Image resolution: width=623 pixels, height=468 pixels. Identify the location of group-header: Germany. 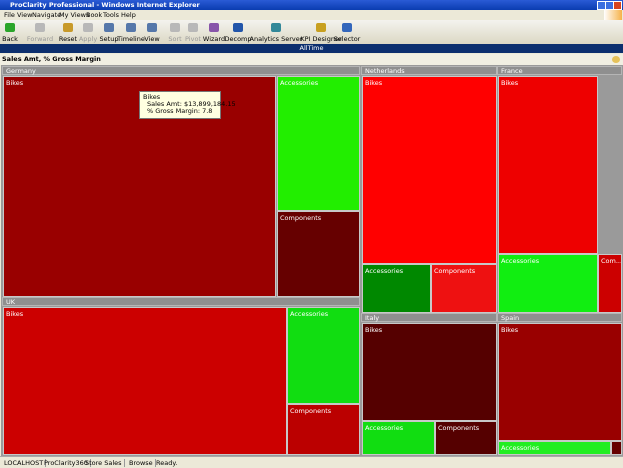
(181, 70).